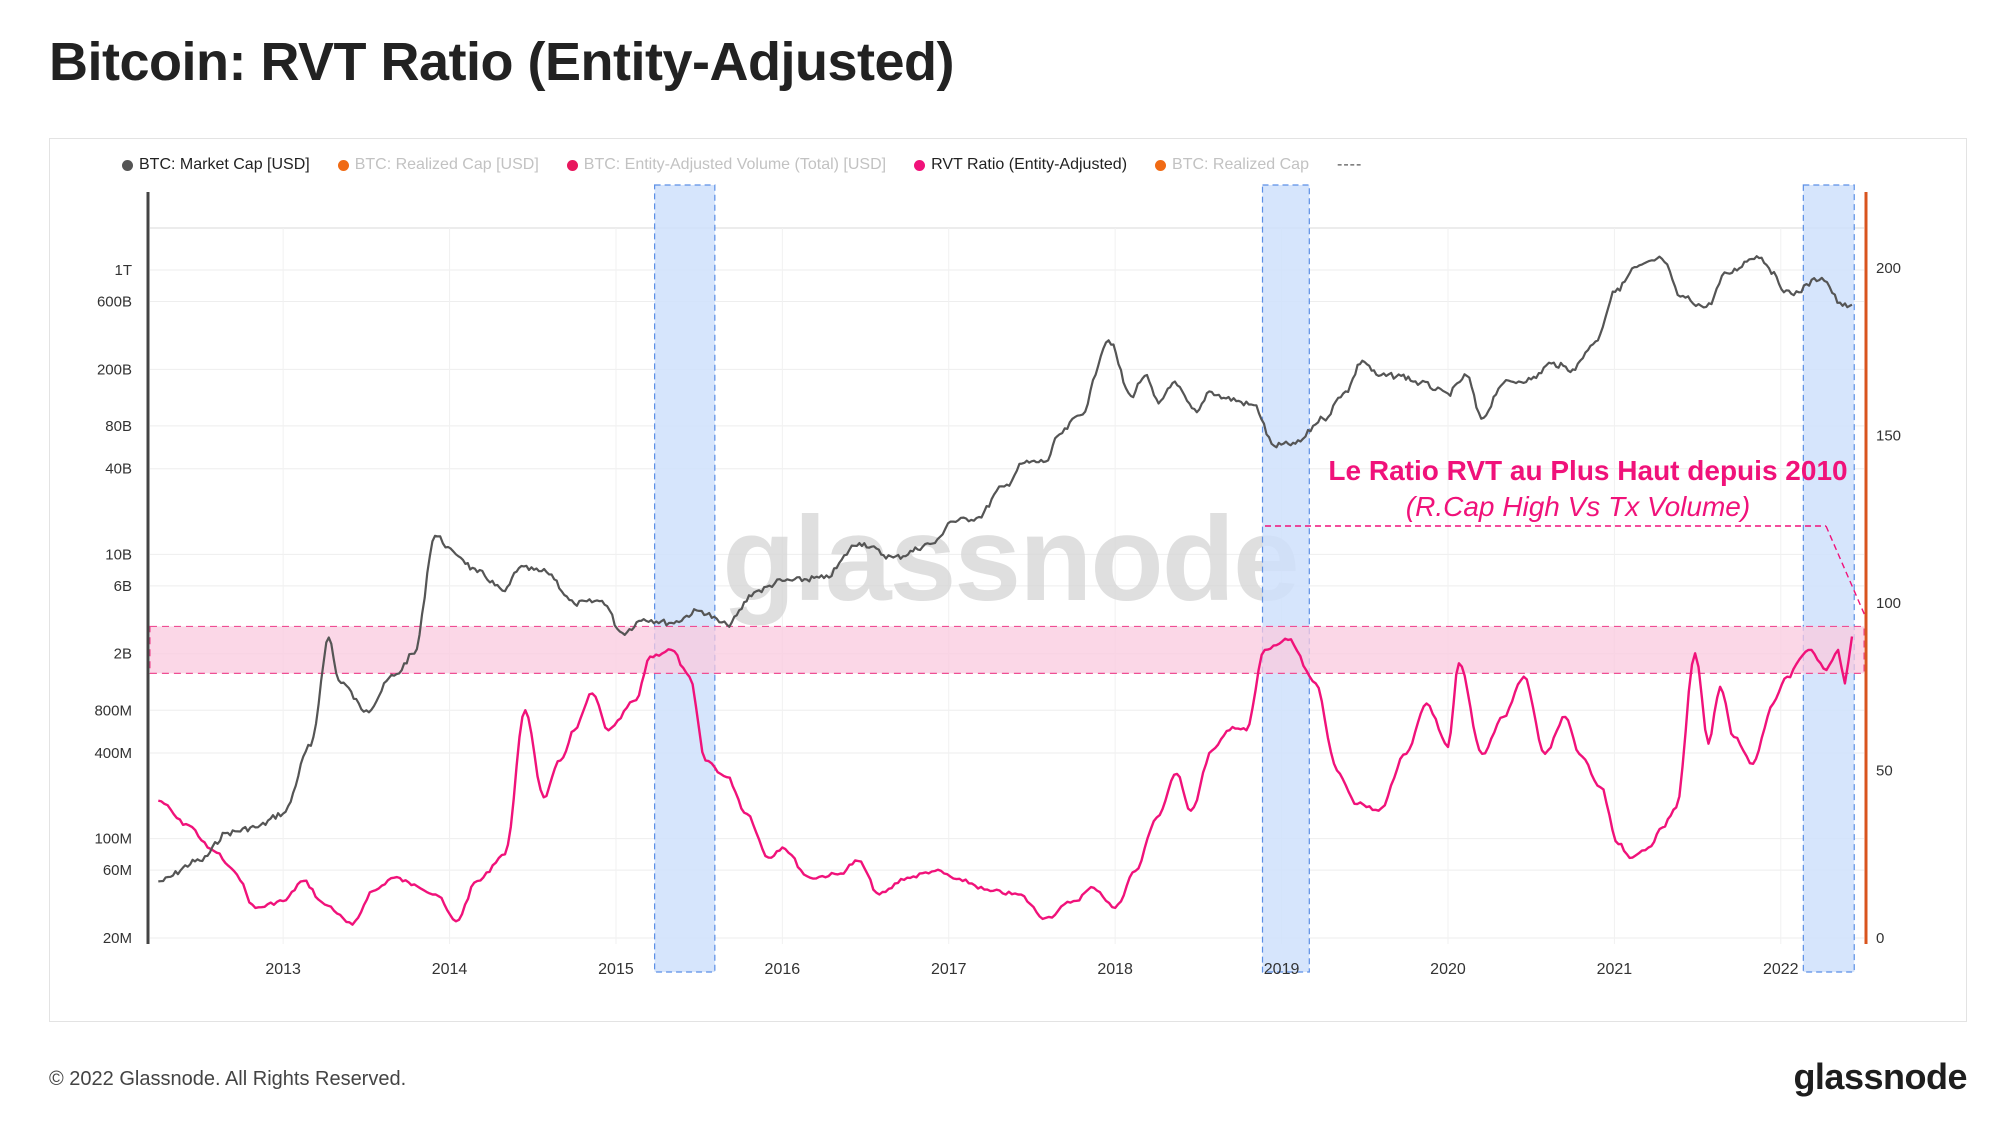 This screenshot has height=1123, width=2000. Describe the element at coordinates (113, 710) in the screenshot. I see `y-left-tick-label: 800M` at that location.